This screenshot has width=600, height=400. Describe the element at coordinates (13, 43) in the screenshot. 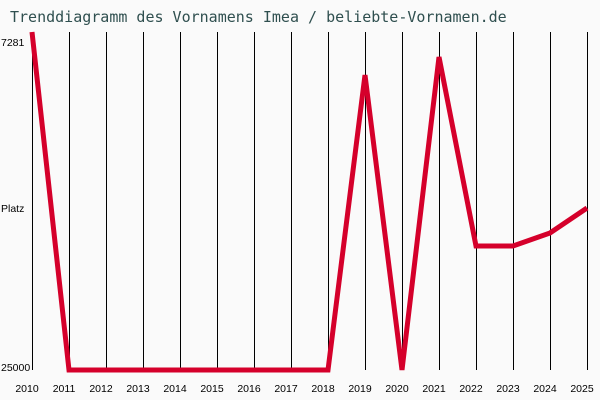

I see `y-tick-label-top: 7281` at that location.